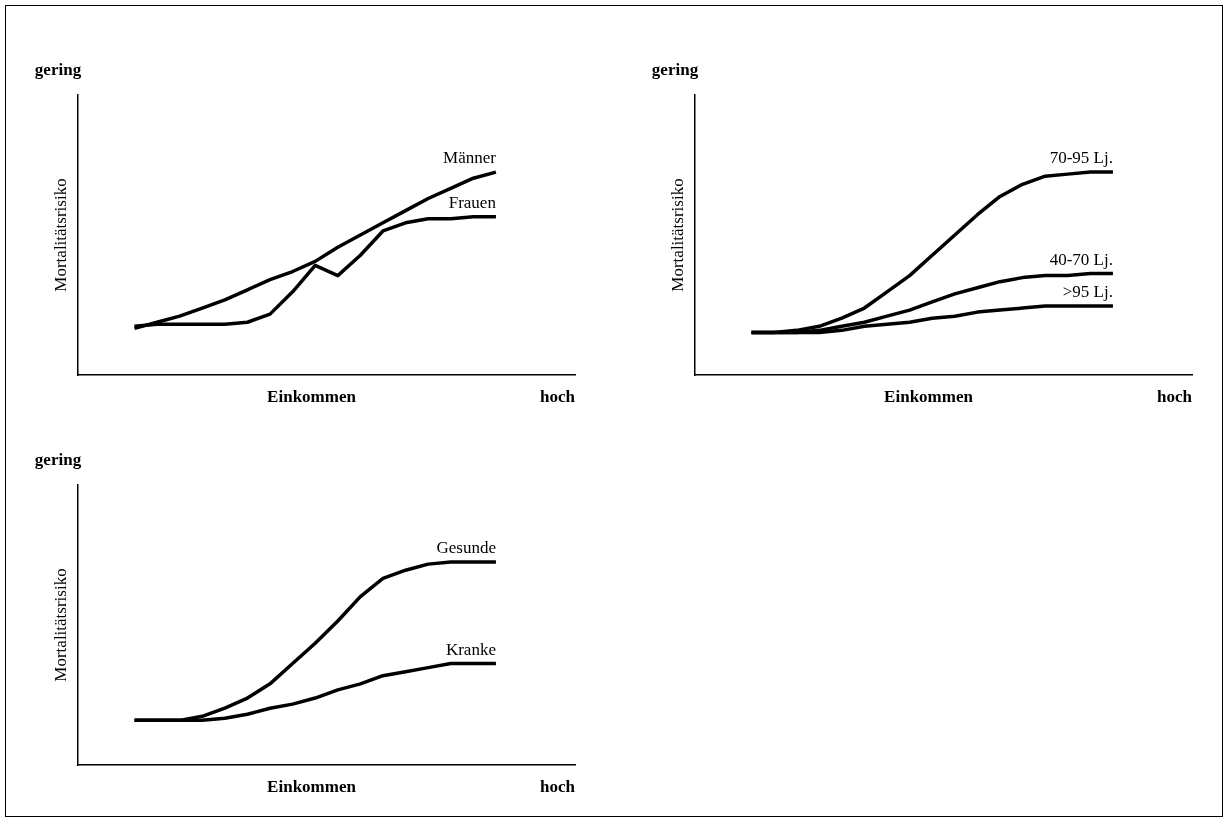 The height and width of the screenshot is (823, 1229). I want to click on series-label: 40-70 Lj., so click(1081, 259).